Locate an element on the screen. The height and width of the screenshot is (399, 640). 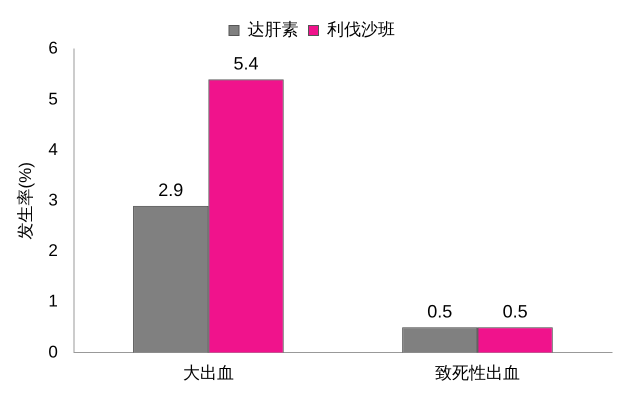
data-label: 2.9 is located at coordinates (171, 190).